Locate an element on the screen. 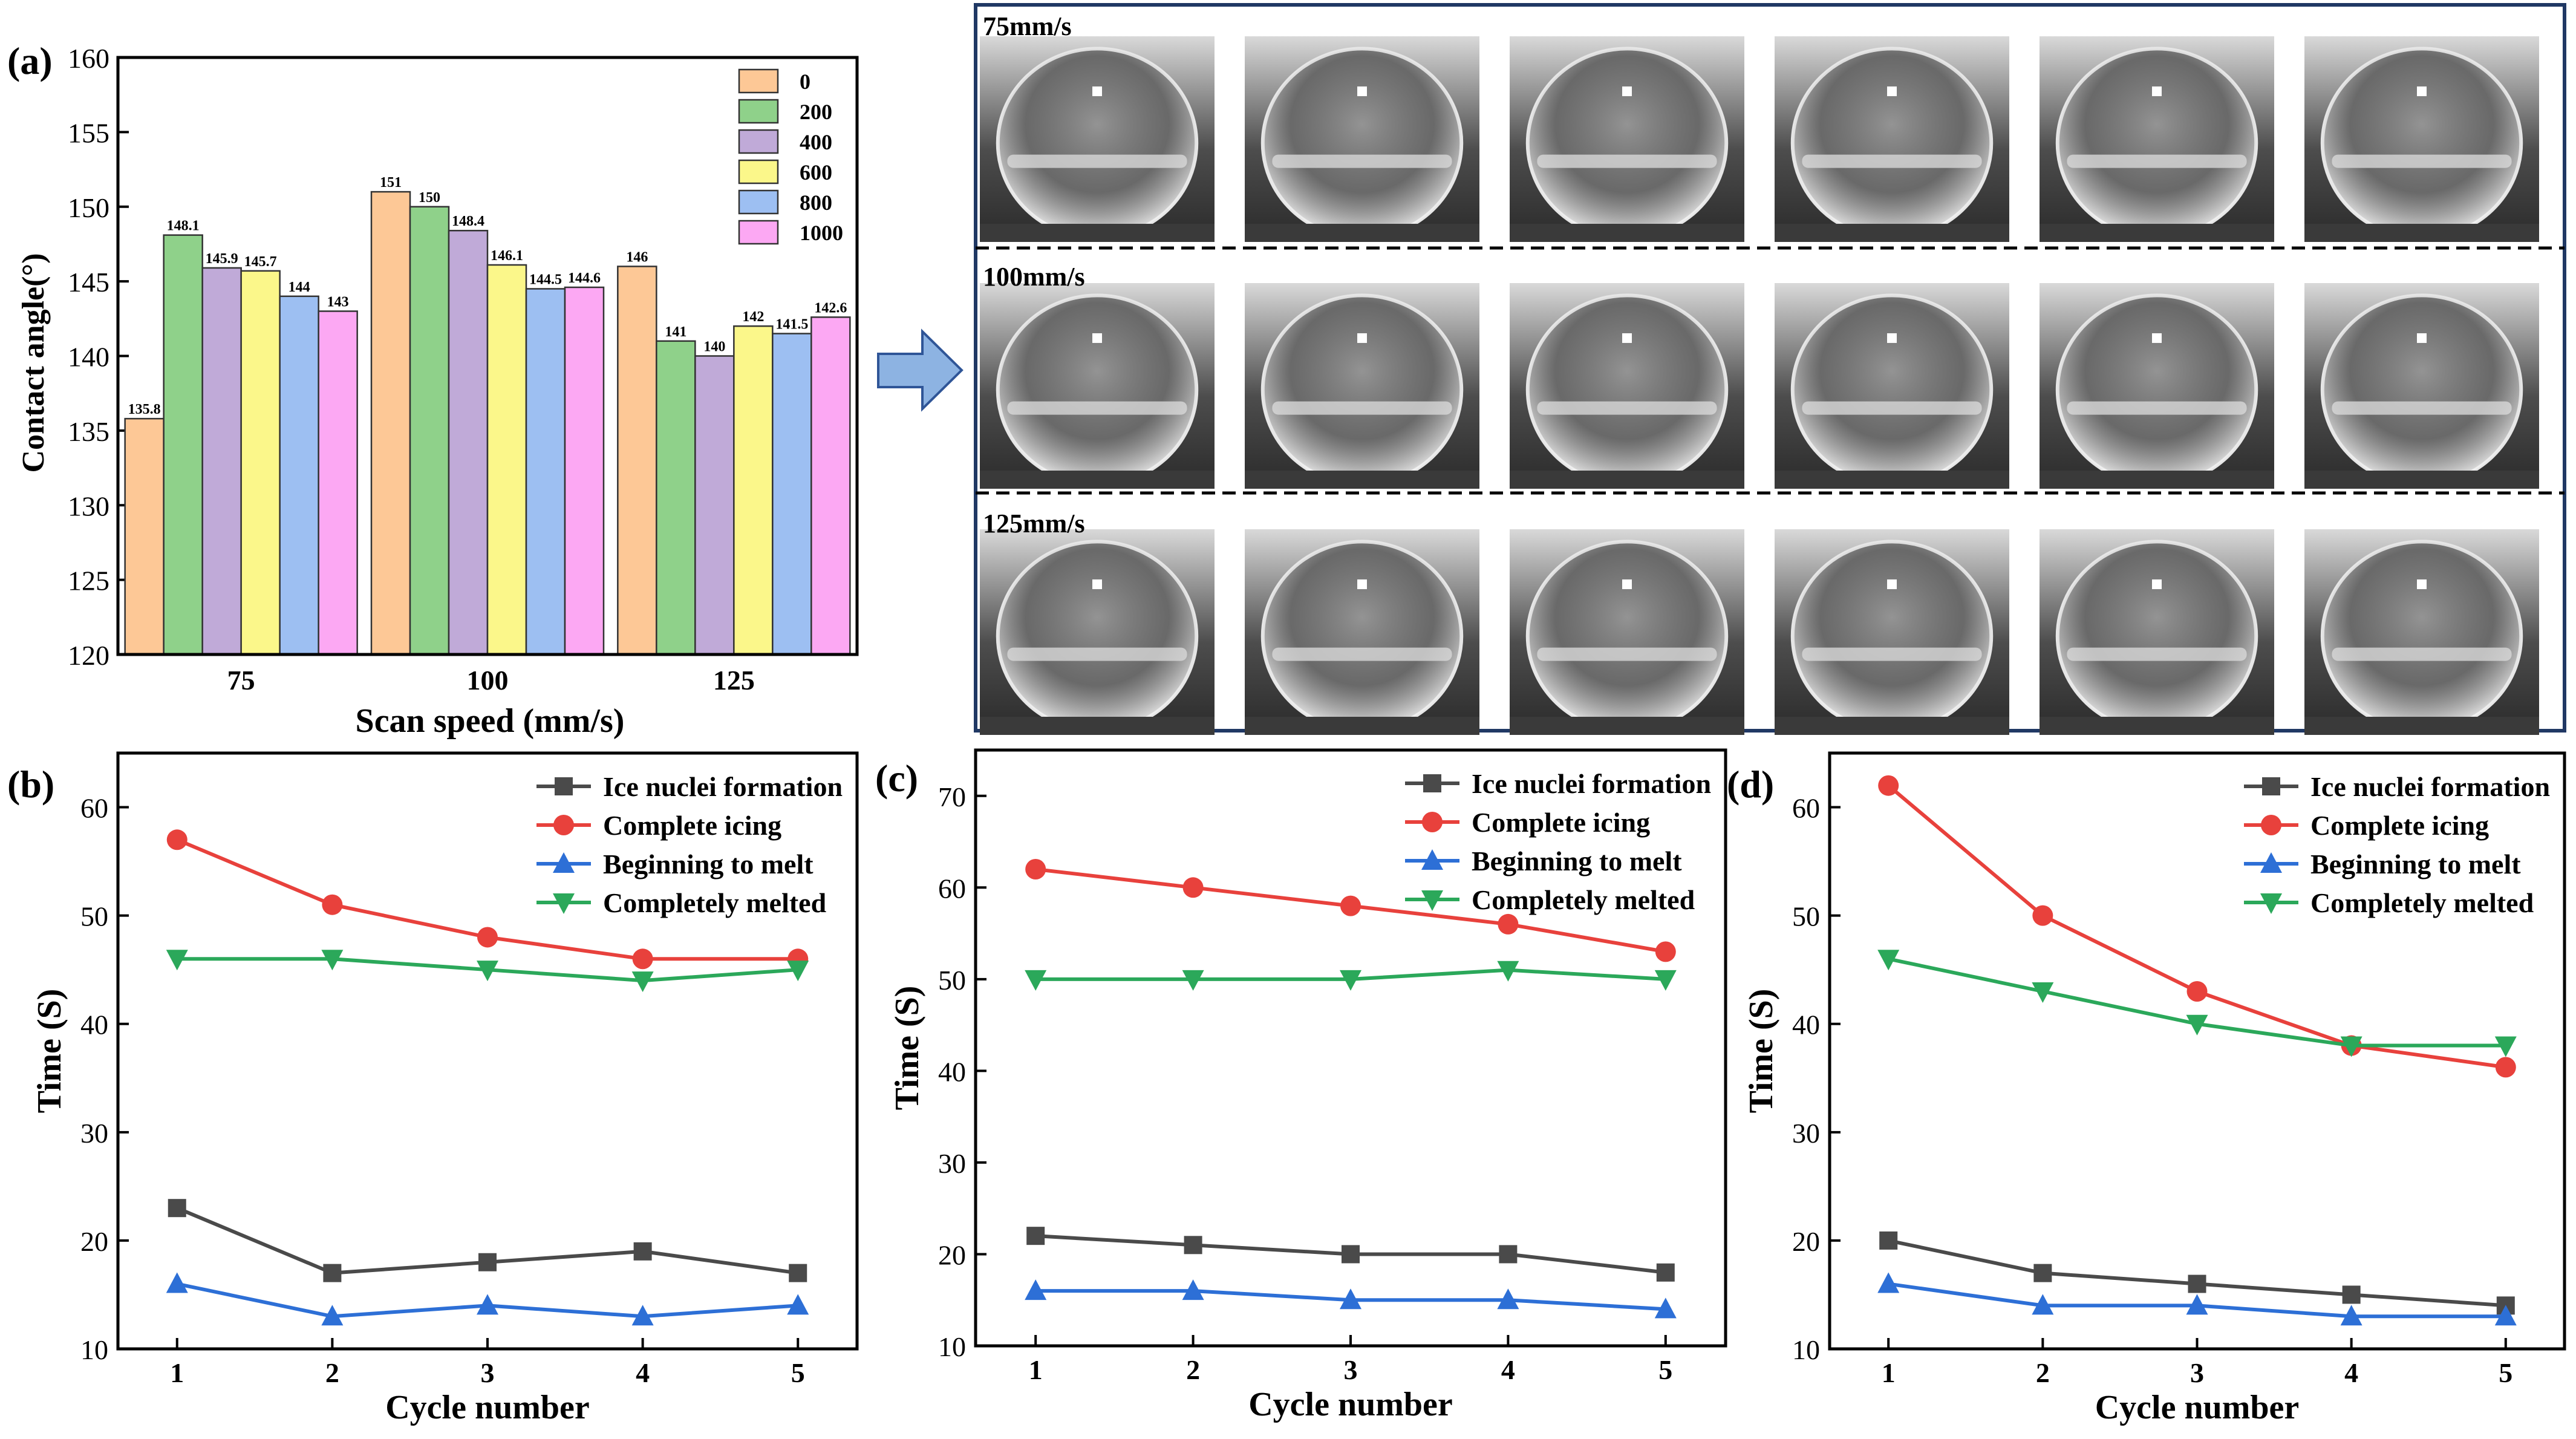  y-tick-label: 140 is located at coordinates (88, 357).